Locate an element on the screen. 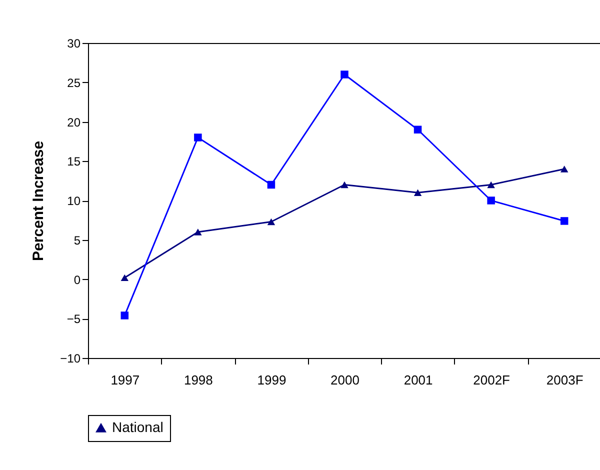  x-tick-label: 1998 is located at coordinates (198, 380).